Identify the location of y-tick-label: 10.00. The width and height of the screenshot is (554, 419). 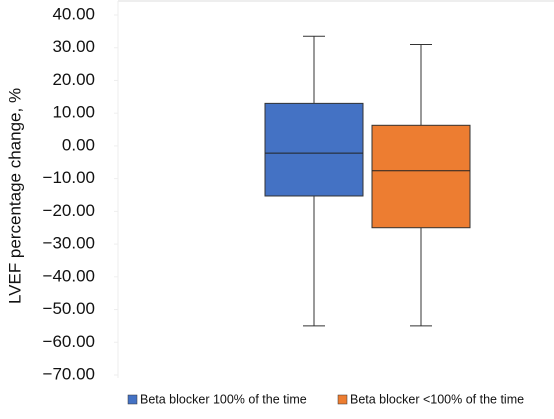
(73, 112).